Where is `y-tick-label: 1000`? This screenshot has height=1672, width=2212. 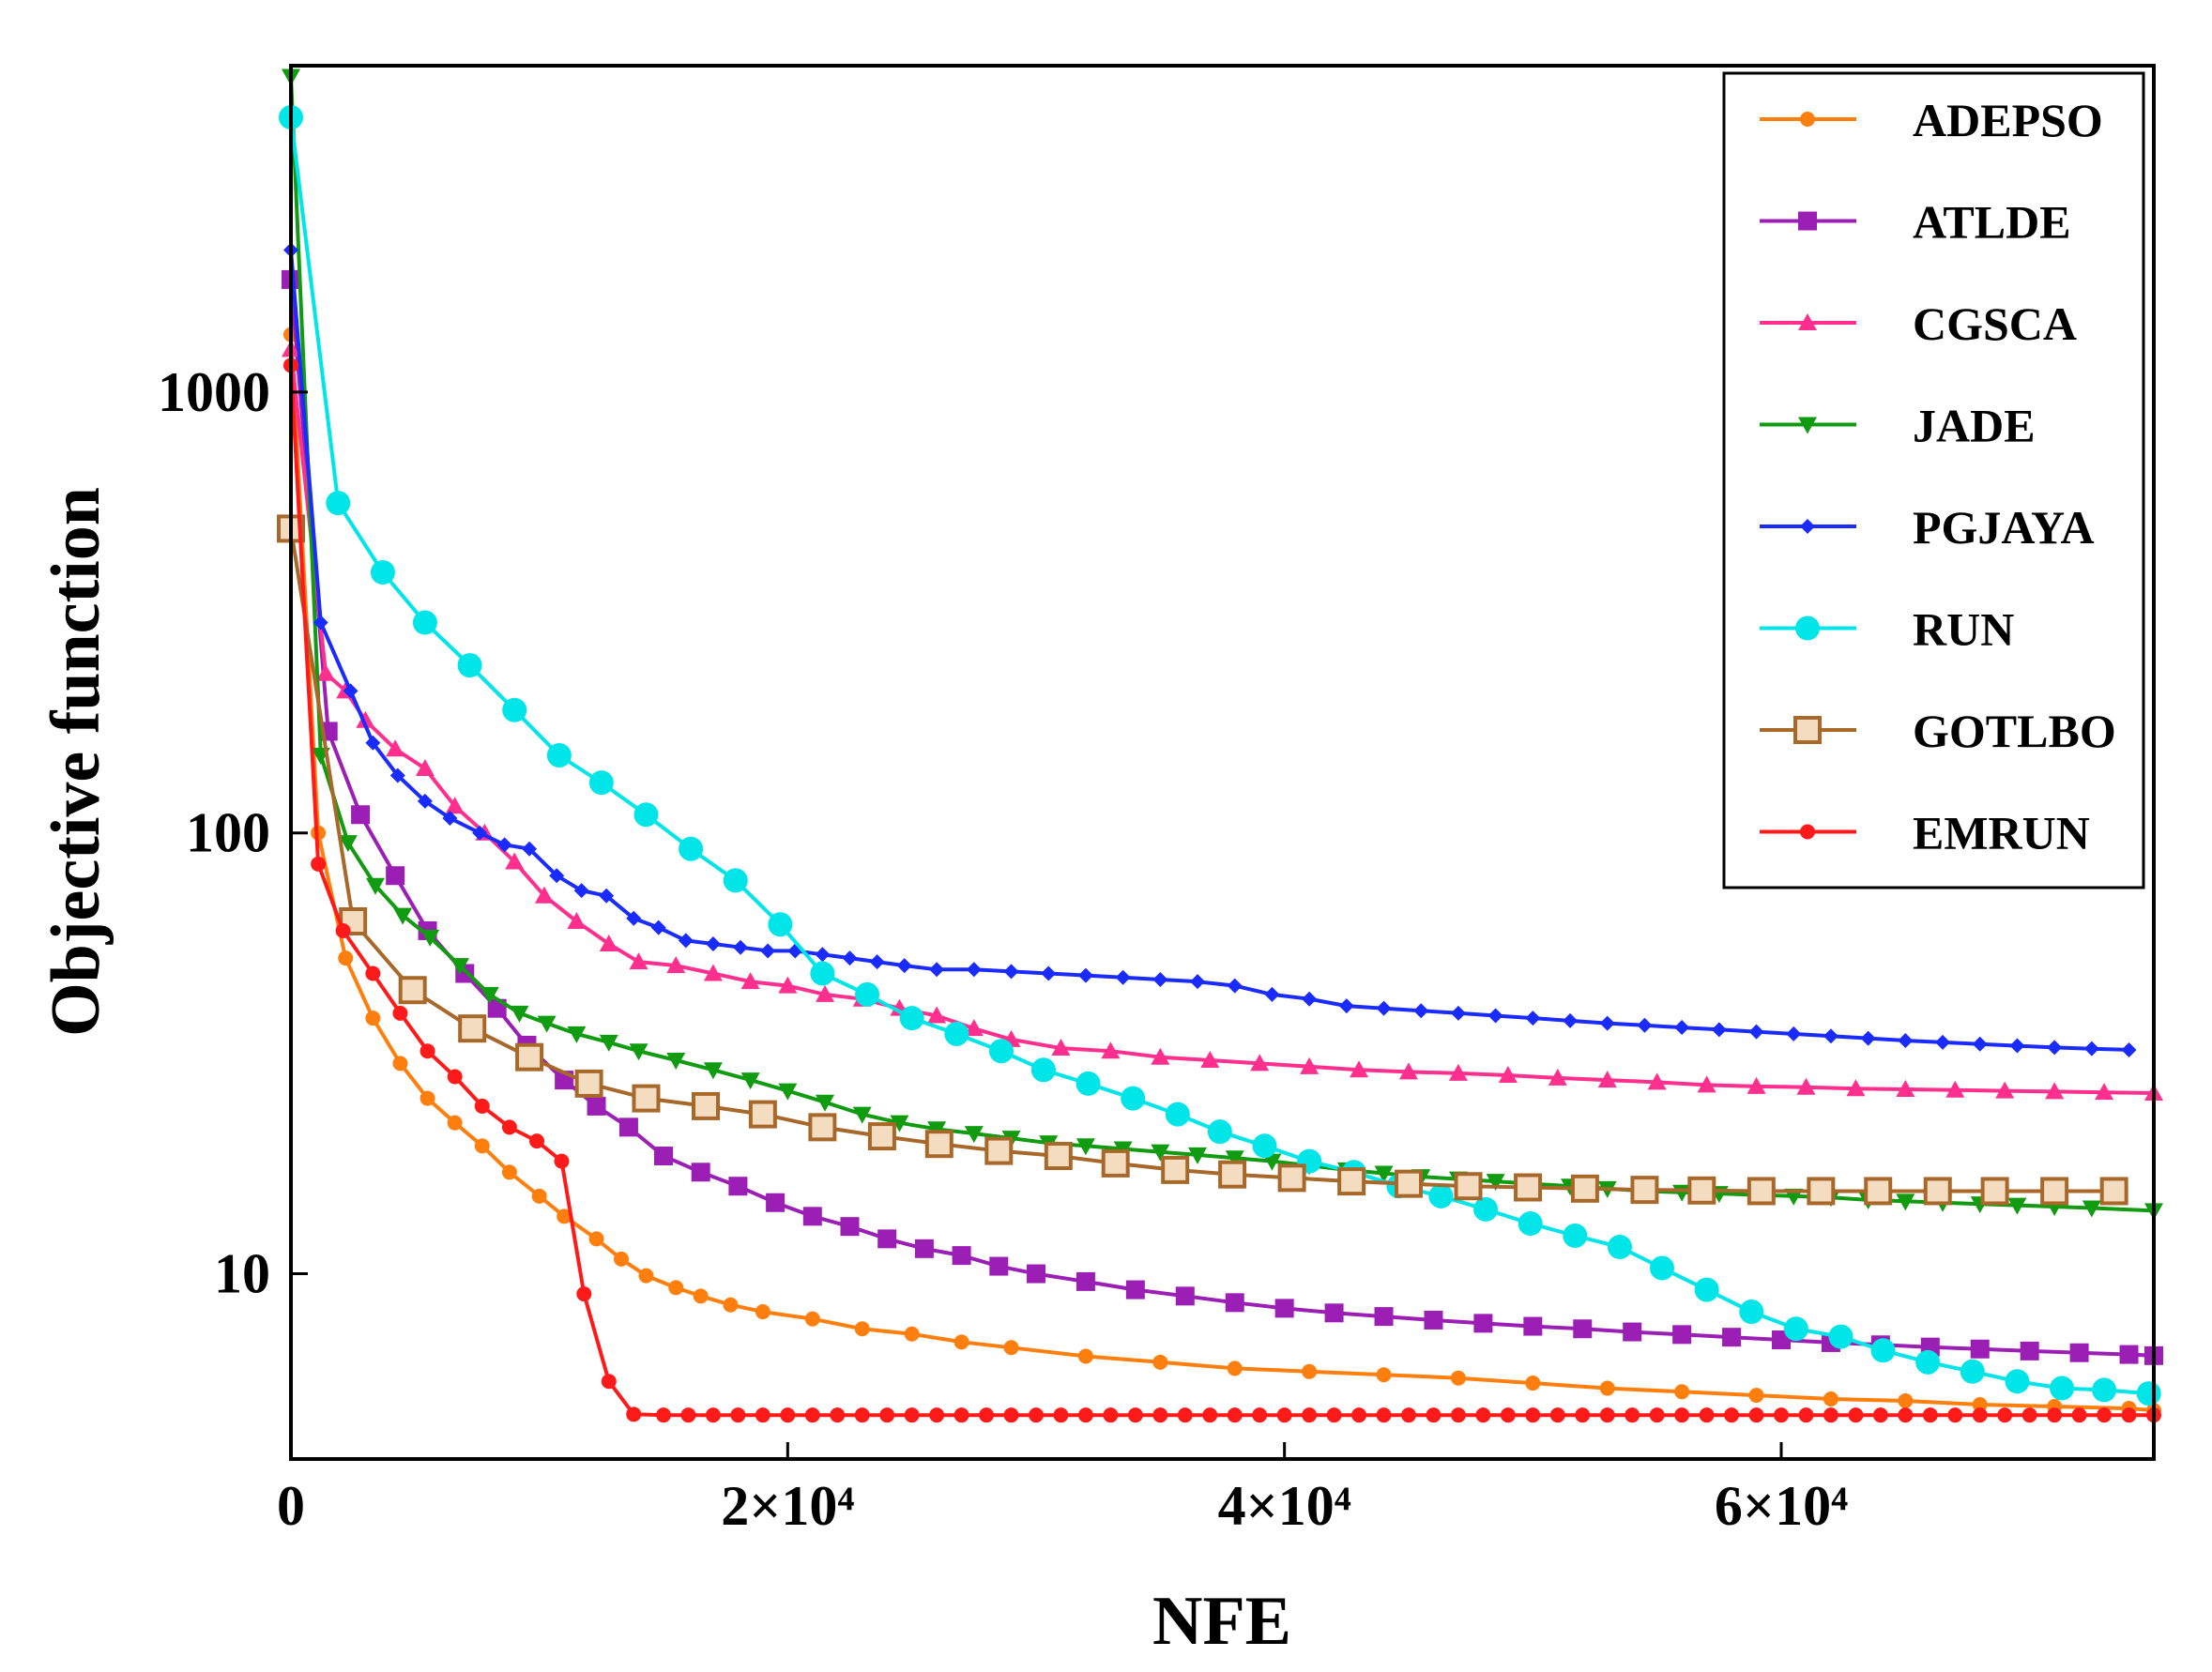 y-tick-label: 1000 is located at coordinates (214, 392).